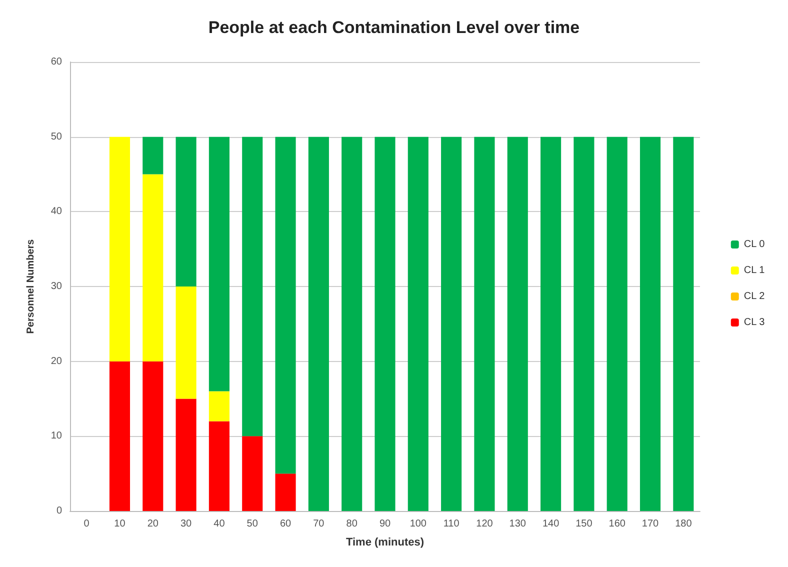 The width and height of the screenshot is (788, 567). What do you see at coordinates (319, 524) in the screenshot?
I see `x-tick-label: 70` at bounding box center [319, 524].